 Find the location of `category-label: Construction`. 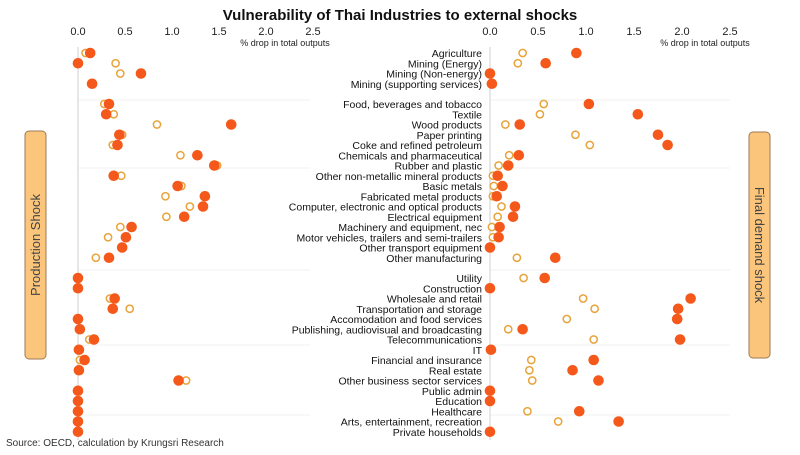

category-label: Construction is located at coordinates (452, 289).